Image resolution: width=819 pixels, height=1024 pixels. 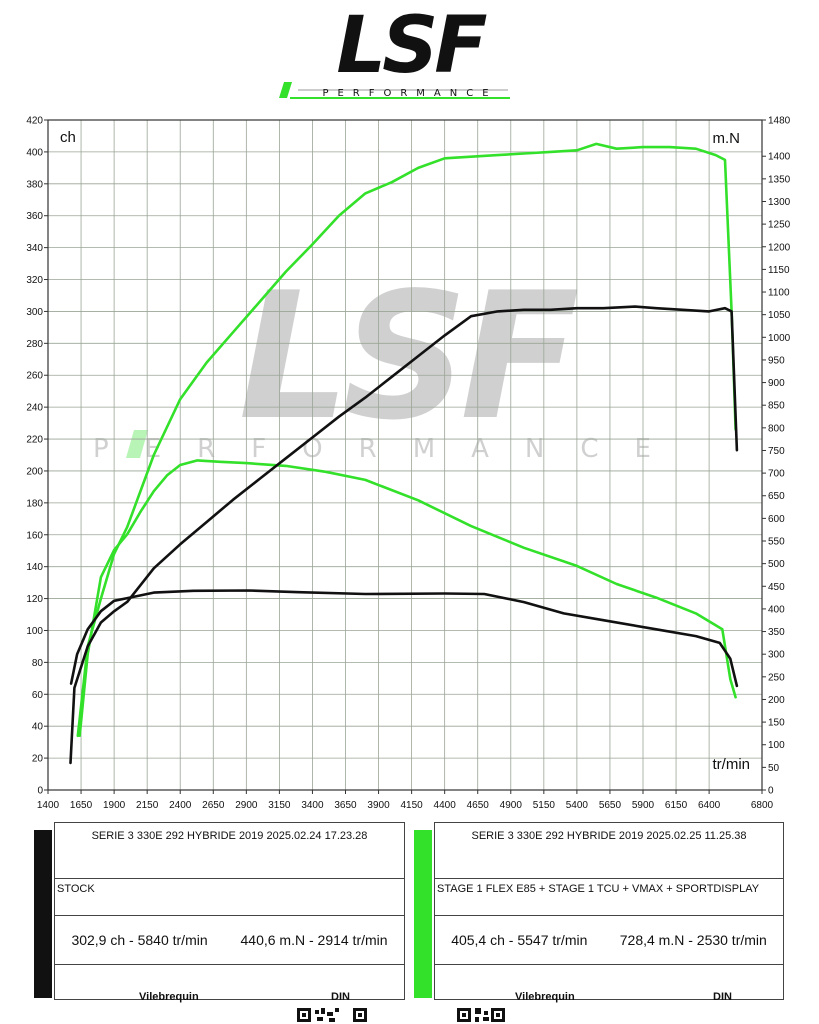 What do you see at coordinates (34, 599) in the screenshot?
I see `left-tick-label: 120` at bounding box center [34, 599].